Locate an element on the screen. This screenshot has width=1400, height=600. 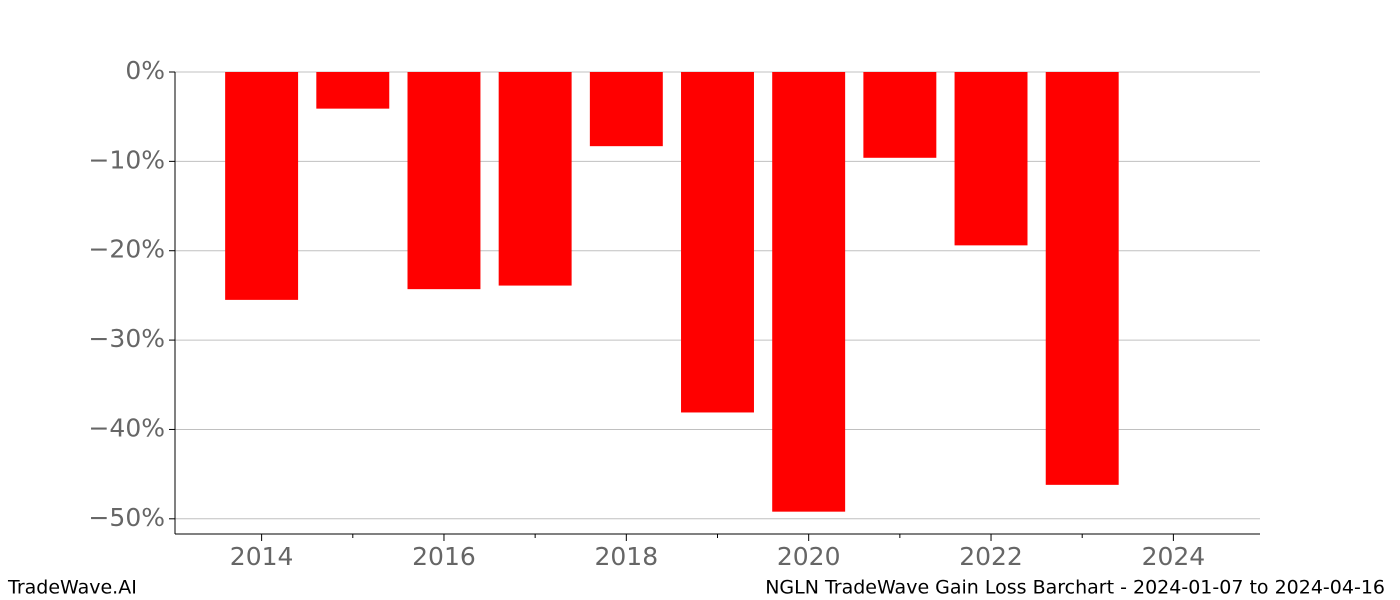
y-tick-label: −50% is located at coordinates (126, 517).